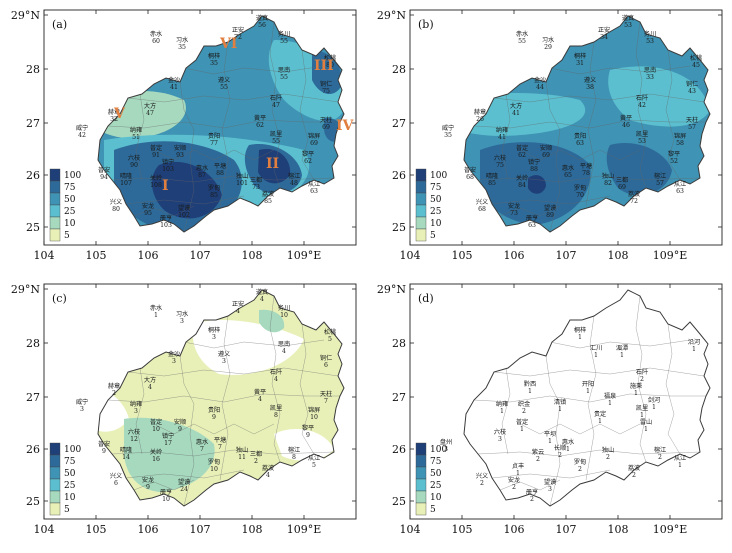 This screenshot has width=732, height=553. Describe the element at coordinates (680, 143) in the screenshot. I see `station-value: 58` at that location.